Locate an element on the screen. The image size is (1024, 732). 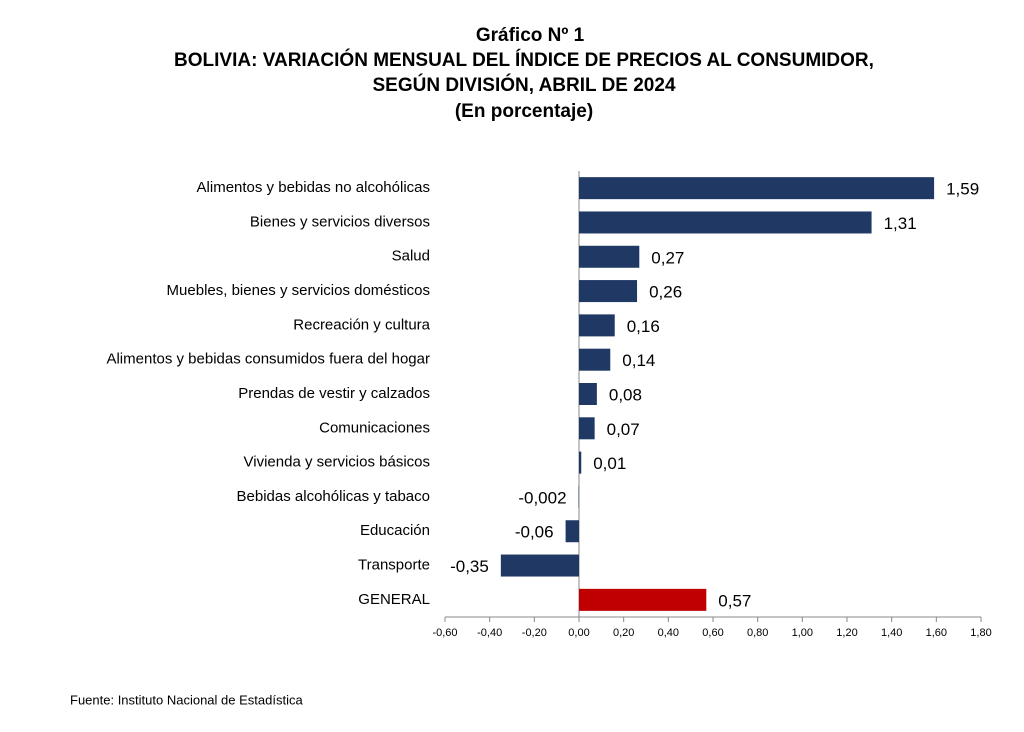
y-tick-label: Recreación y cultura is located at coordinates (361, 324).